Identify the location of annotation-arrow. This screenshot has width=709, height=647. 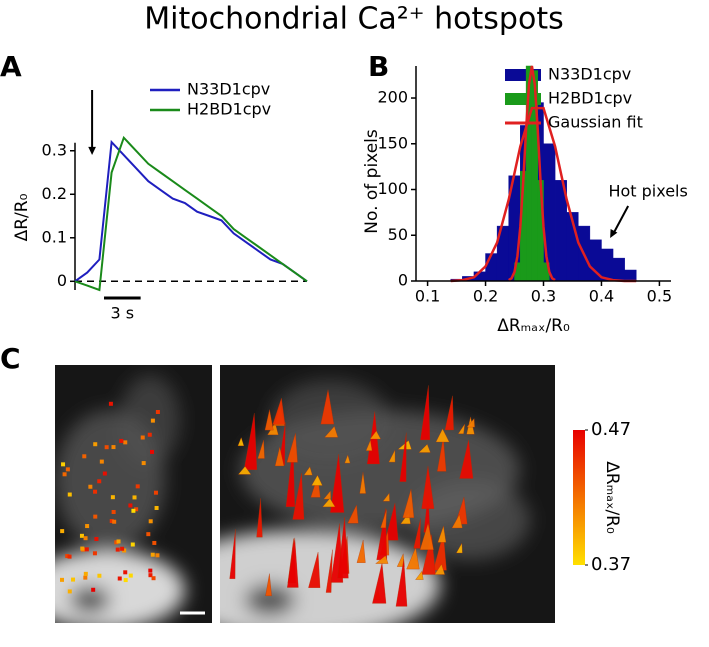
(621, 220).